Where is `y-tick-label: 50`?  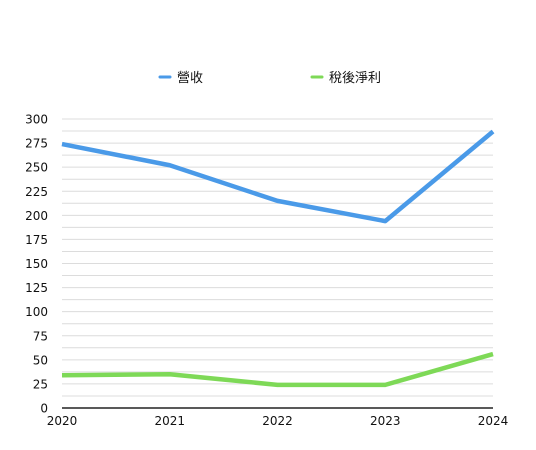
y-tick-label: 50 is located at coordinates (40, 360).